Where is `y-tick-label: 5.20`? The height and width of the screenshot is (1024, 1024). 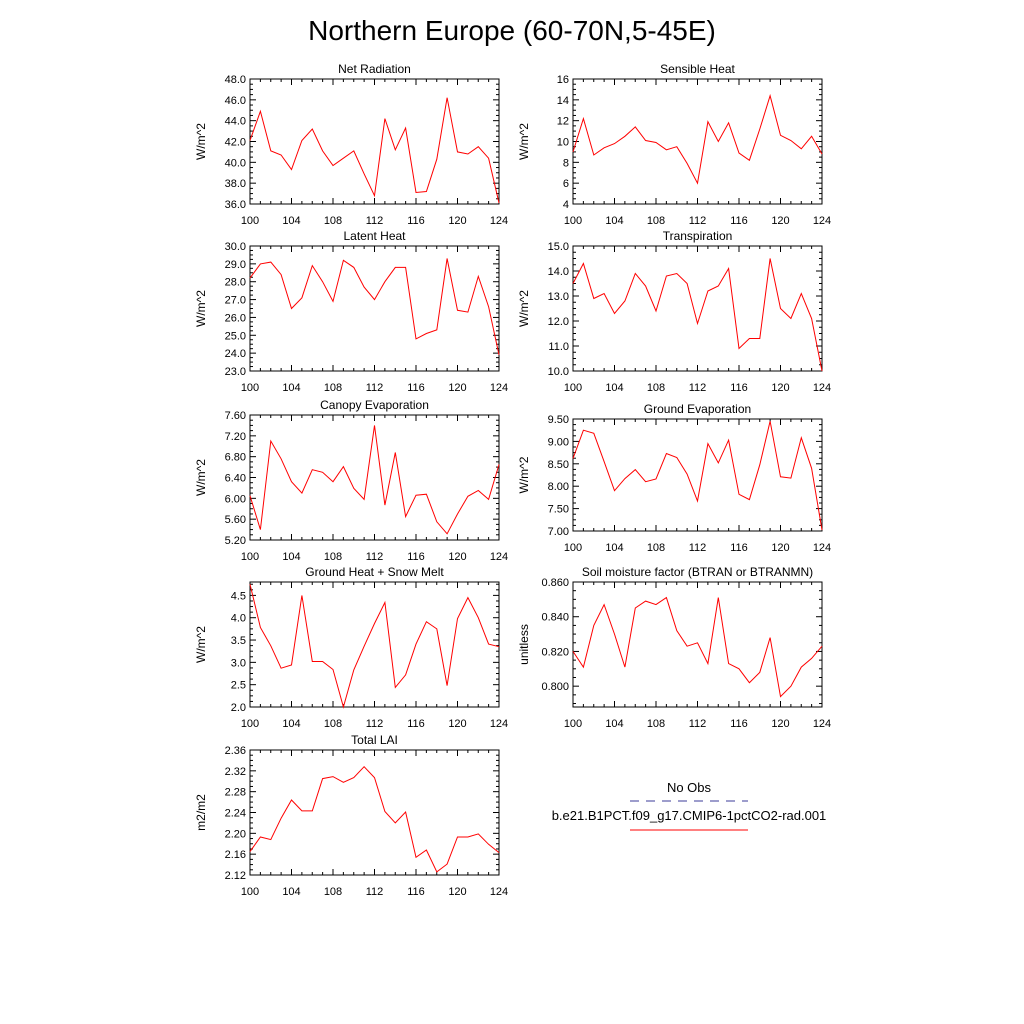 y-tick-label: 5.20 is located at coordinates (235, 541).